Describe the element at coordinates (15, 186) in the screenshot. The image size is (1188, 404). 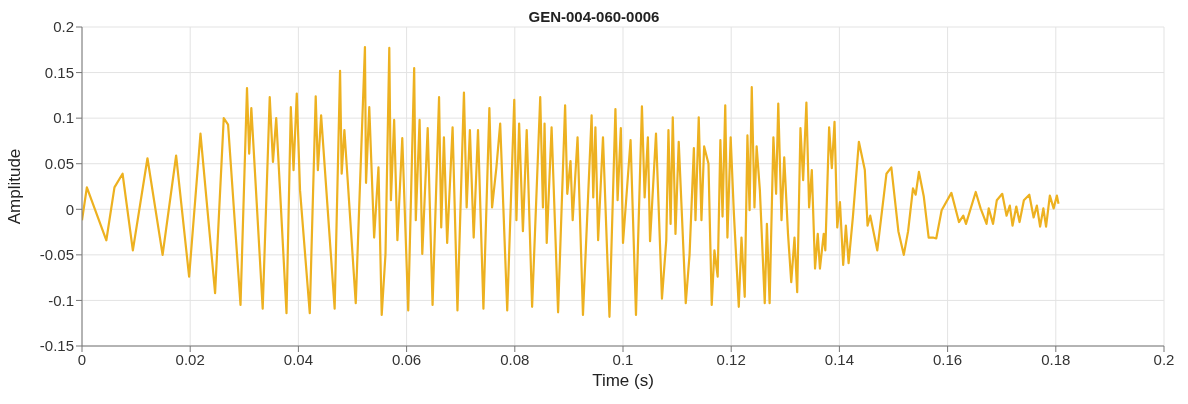
I see `y-axis-title: Amplitude` at that location.